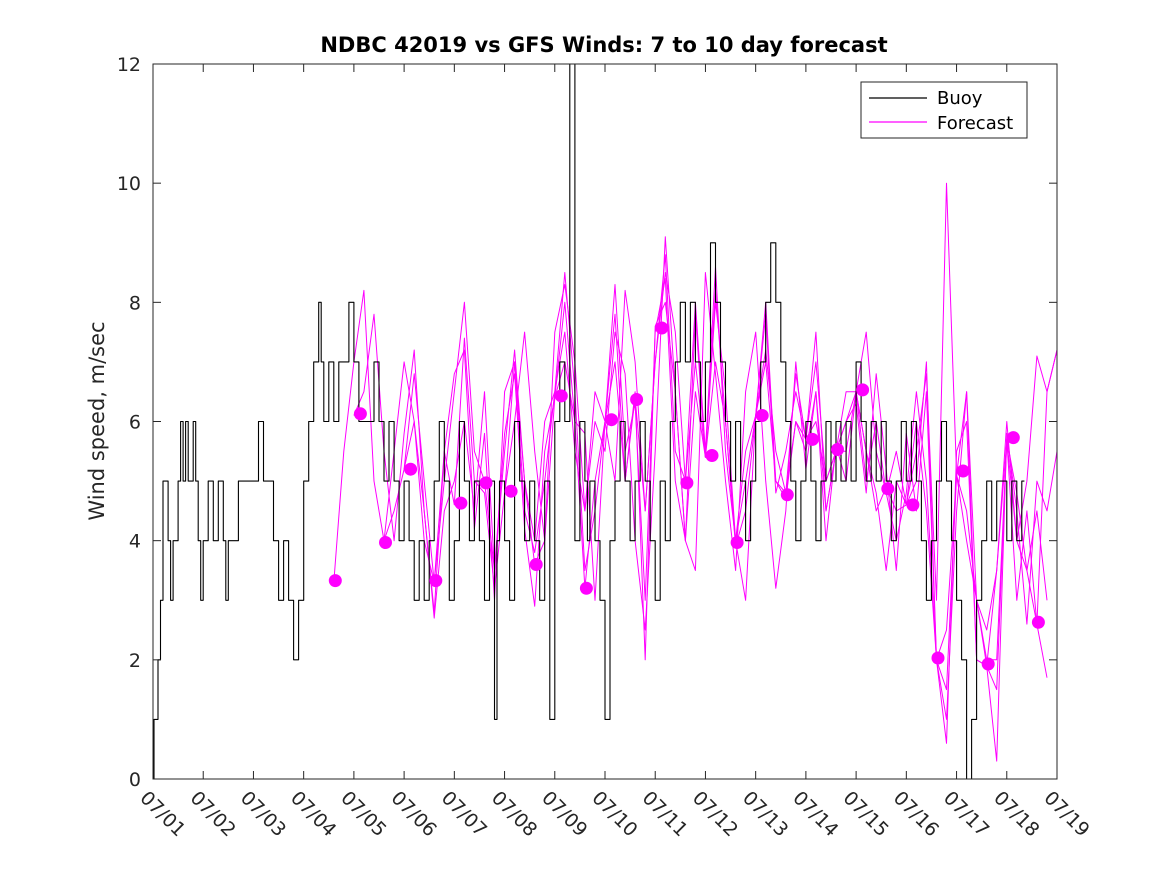 This screenshot has height=875, width=1167. What do you see at coordinates (162, 814) in the screenshot?
I see `x-tick-label: 07/01` at bounding box center [162, 814].